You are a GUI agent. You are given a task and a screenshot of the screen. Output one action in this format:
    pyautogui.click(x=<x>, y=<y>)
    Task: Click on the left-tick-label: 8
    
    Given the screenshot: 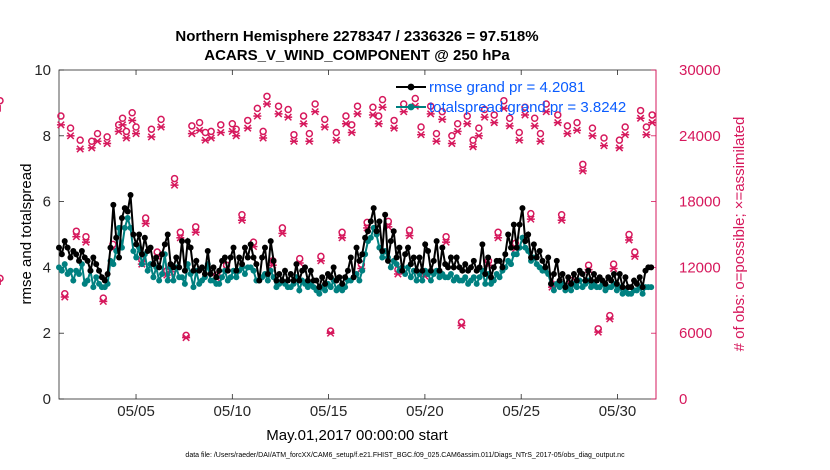 What is the action you would take?
    pyautogui.click(x=47, y=136)
    